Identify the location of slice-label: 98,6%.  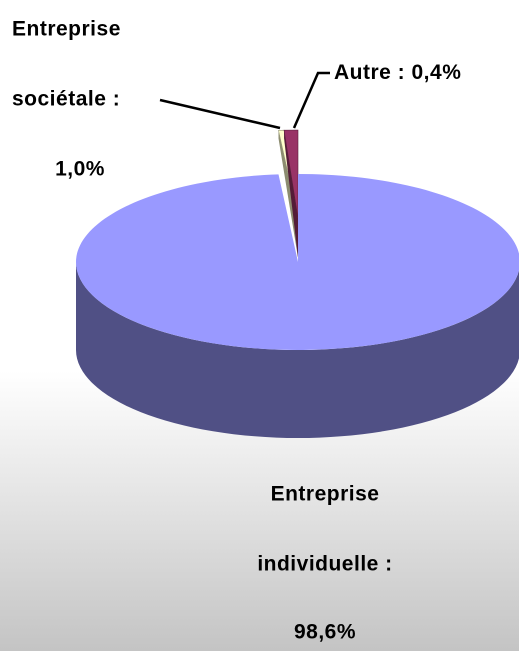
(325, 632).